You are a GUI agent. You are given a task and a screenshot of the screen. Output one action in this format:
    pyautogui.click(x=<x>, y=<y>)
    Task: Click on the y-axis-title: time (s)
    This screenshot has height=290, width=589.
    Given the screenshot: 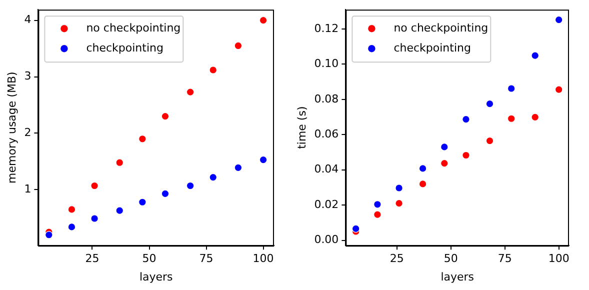 What is the action you would take?
    pyautogui.click(x=301, y=127)
    